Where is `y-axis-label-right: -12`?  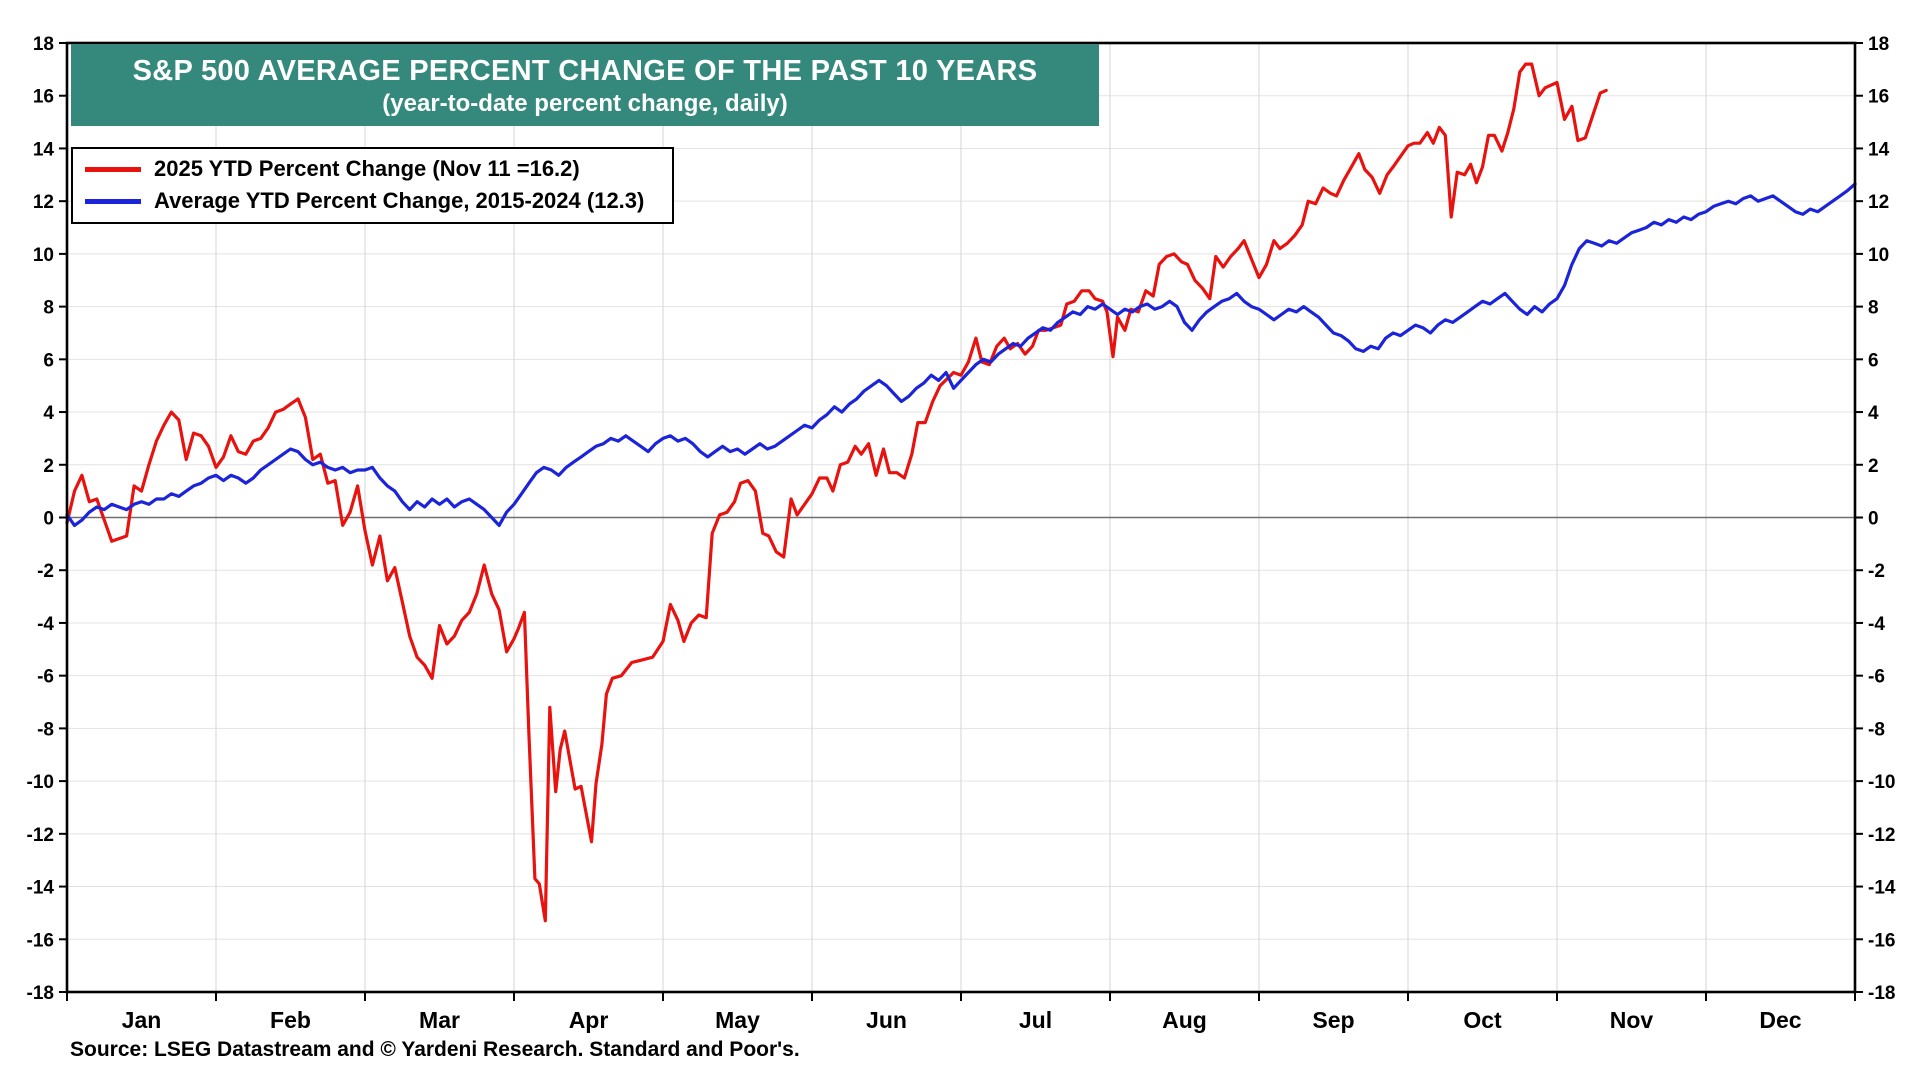 y-axis-label-right: -12 is located at coordinates (1881, 835).